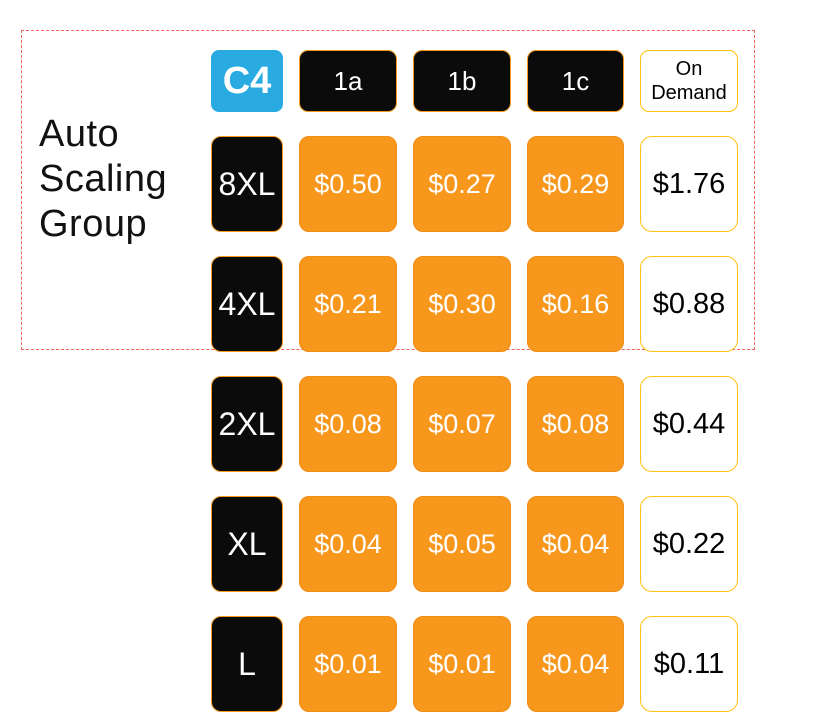 This screenshot has height=728, width=838. I want to click on spot-price-2xl-1c: $0.08, so click(575, 424).